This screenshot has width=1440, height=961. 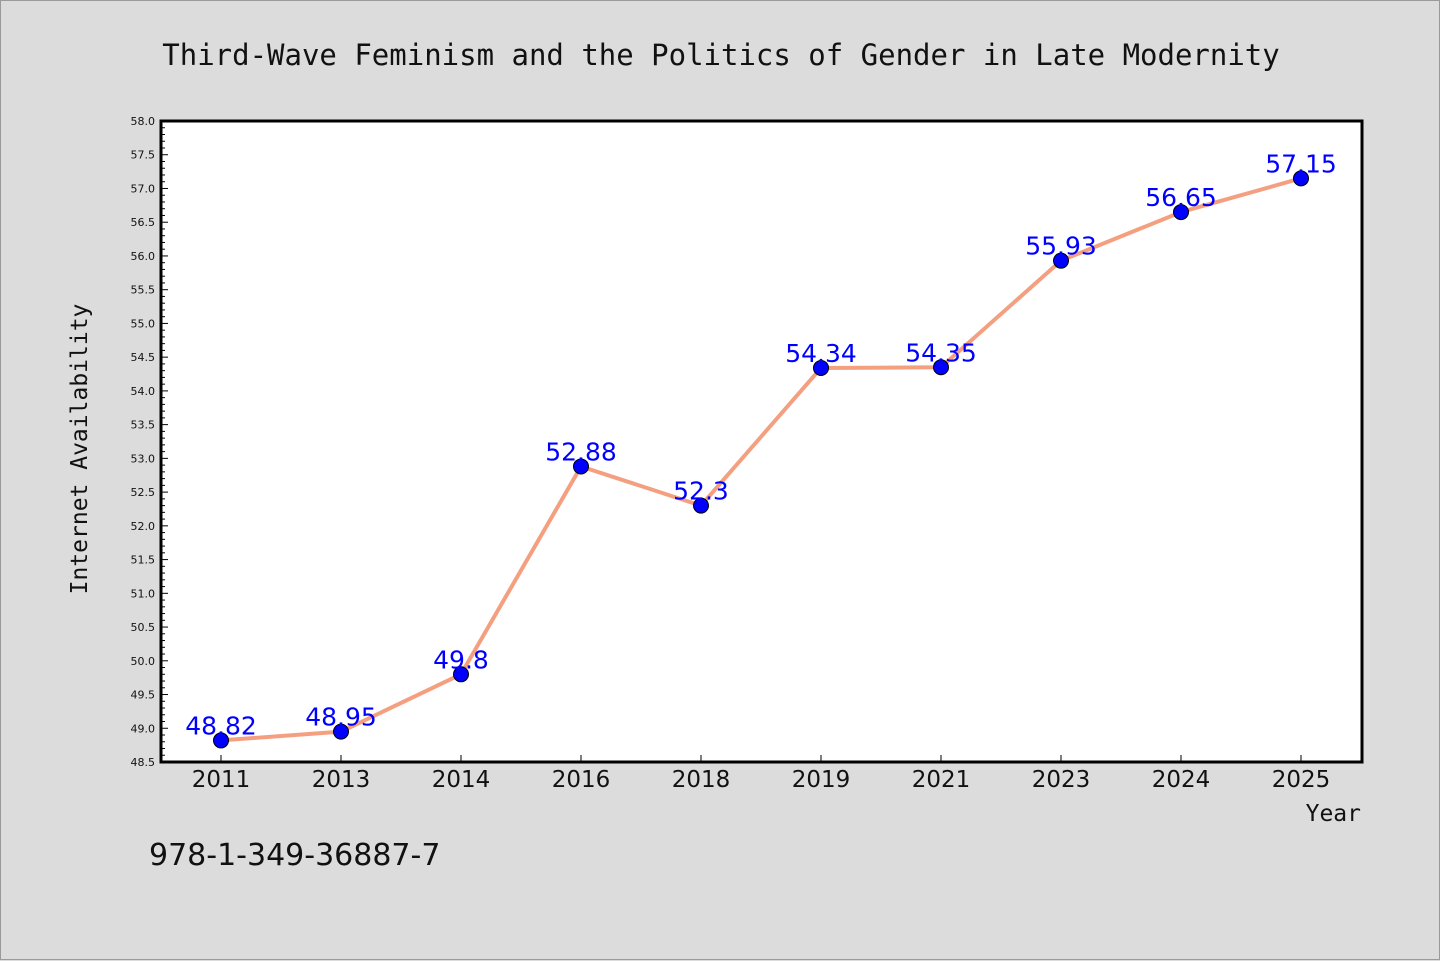 I want to click on y-tick-label: 54.0, so click(x=143, y=391).